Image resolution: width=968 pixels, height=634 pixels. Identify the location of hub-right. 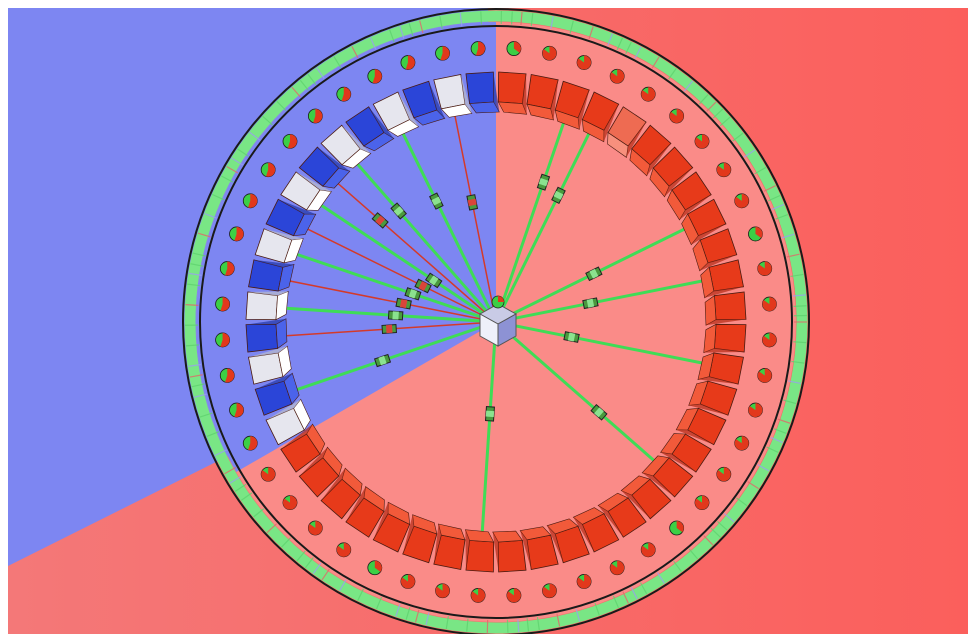
(507, 330).